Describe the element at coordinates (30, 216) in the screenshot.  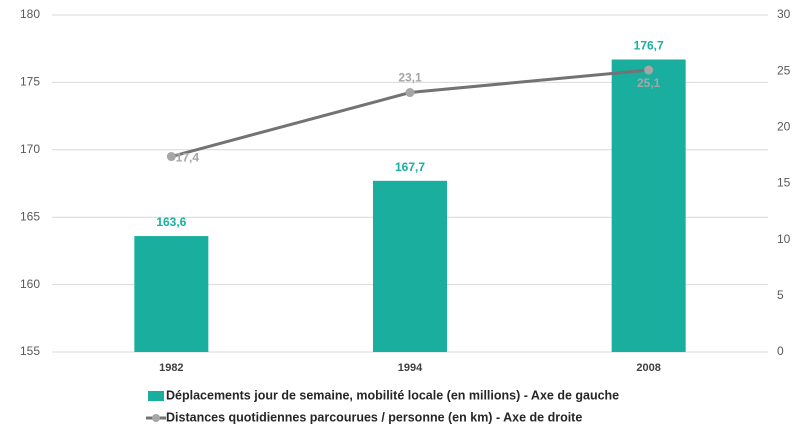
I see `y-tick-label: 165` at that location.